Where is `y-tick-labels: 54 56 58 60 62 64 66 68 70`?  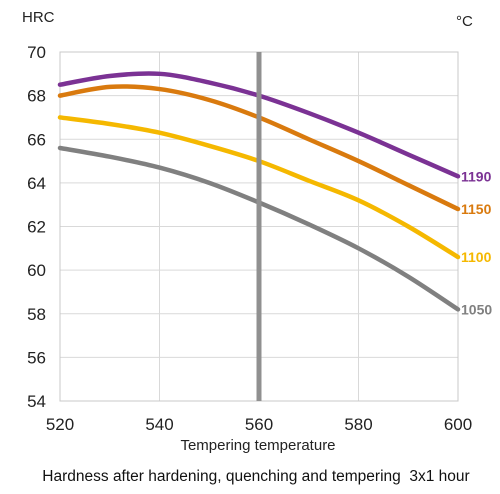
y-tick-labels: 54 56 58 60 62 64 66 68 70 is located at coordinates (36, 227).